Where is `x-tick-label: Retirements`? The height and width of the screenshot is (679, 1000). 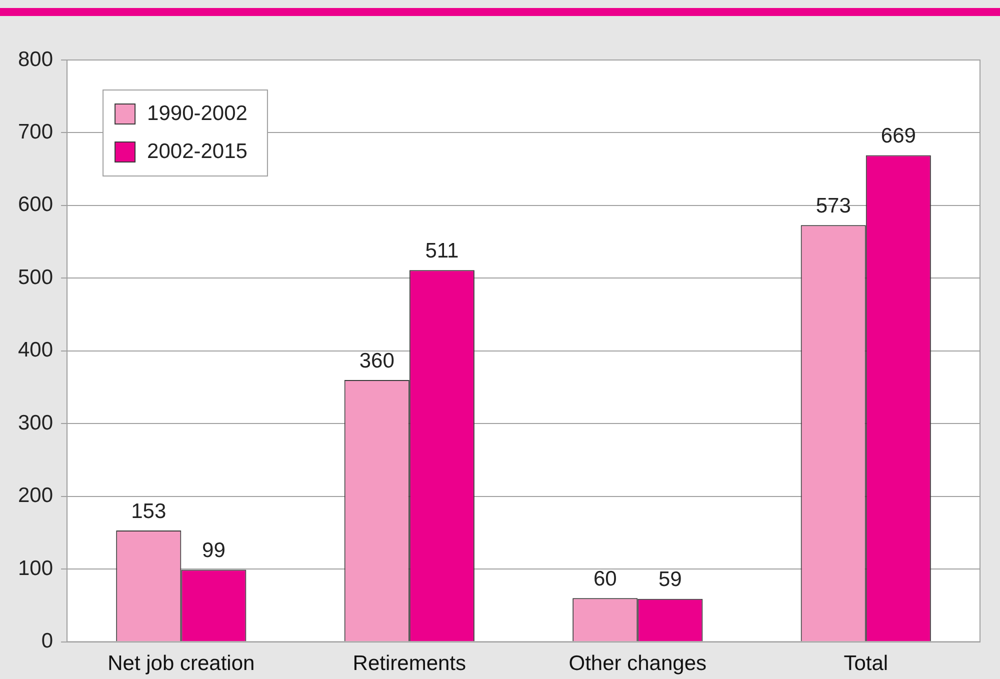 x-tick-label: Retirements is located at coordinates (409, 664).